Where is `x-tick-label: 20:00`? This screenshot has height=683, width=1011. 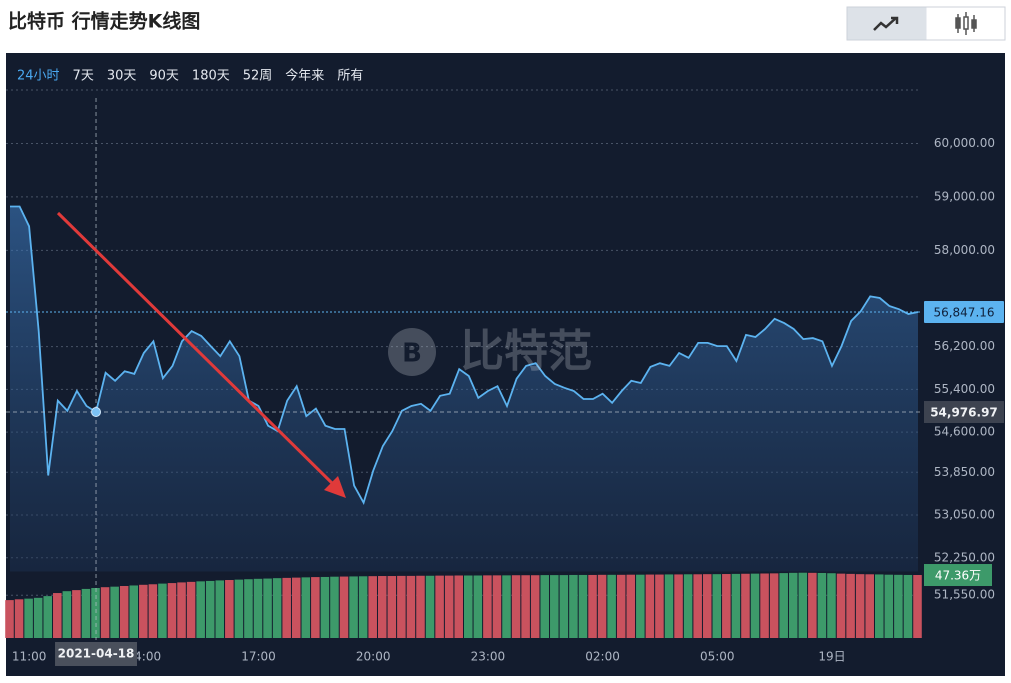 x-tick-label: 20:00 is located at coordinates (373, 657).